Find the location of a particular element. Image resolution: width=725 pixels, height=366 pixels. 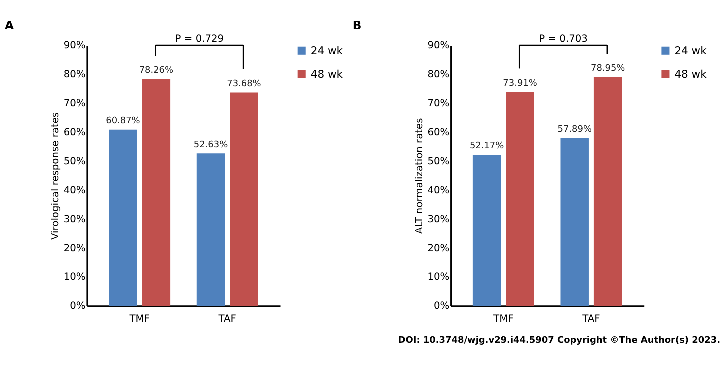

data-label: 52.63% is located at coordinates (211, 145).